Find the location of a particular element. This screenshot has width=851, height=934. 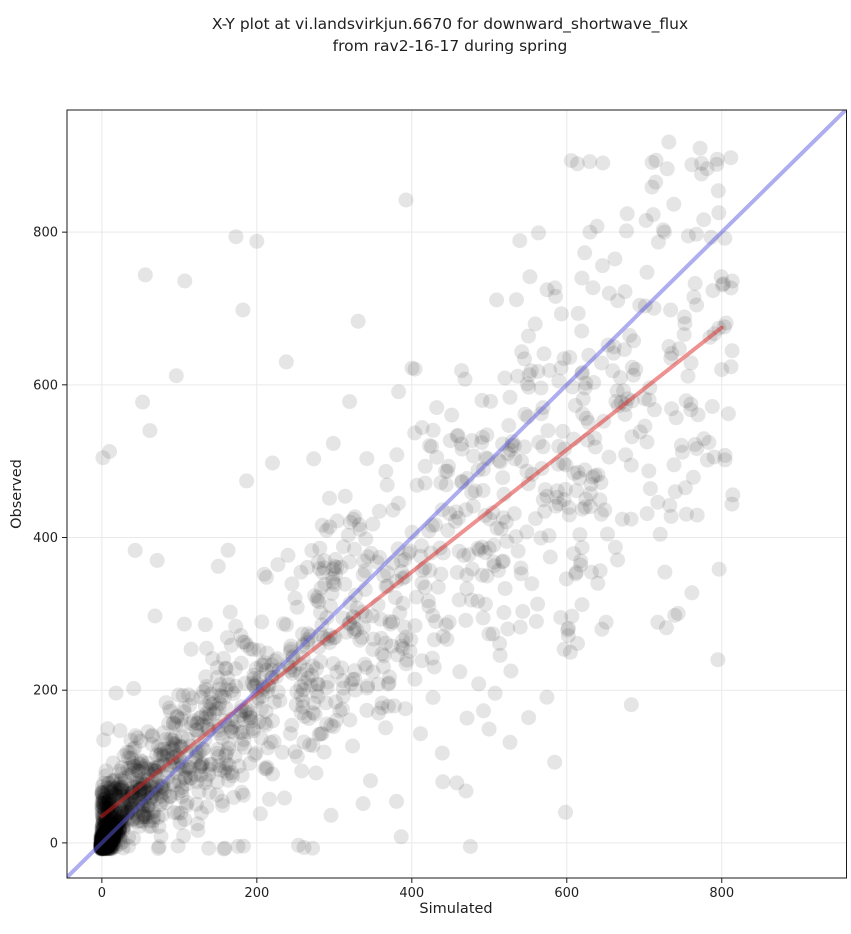

y-tick-label: 200 is located at coordinates (45, 691).